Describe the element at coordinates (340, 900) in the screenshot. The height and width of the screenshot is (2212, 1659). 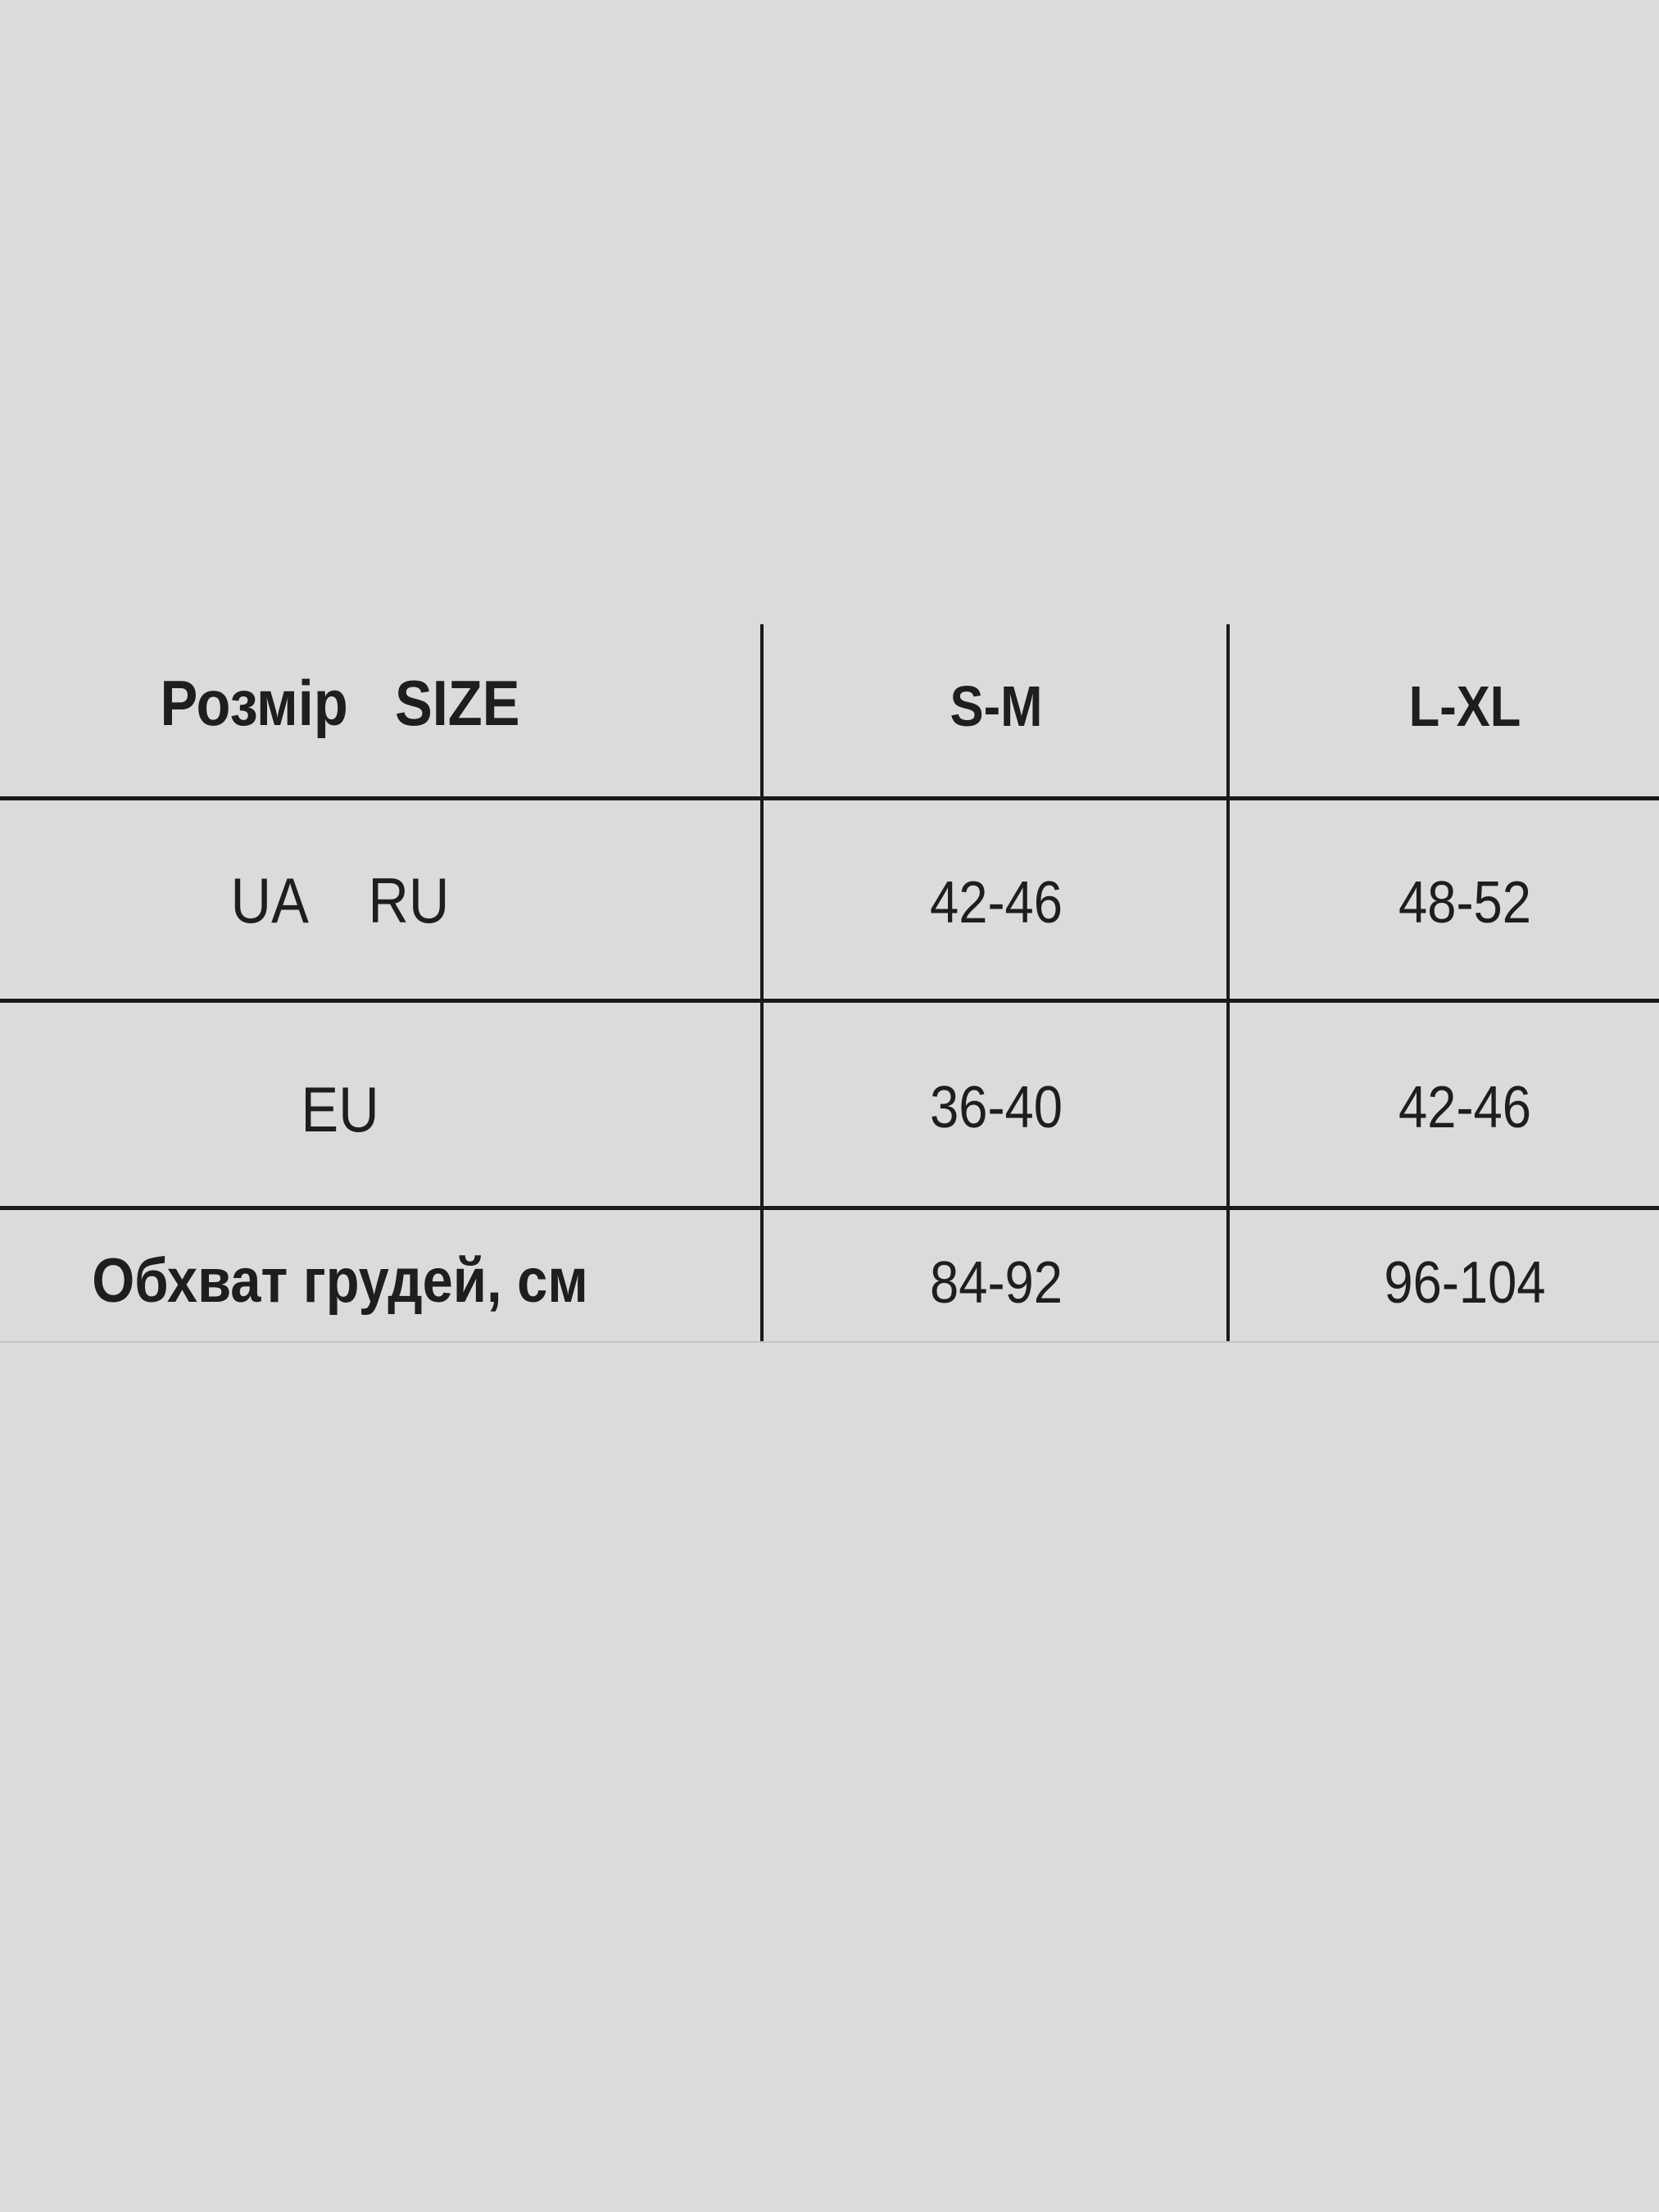
I see `row-label-ua-ru: UA RU` at that location.